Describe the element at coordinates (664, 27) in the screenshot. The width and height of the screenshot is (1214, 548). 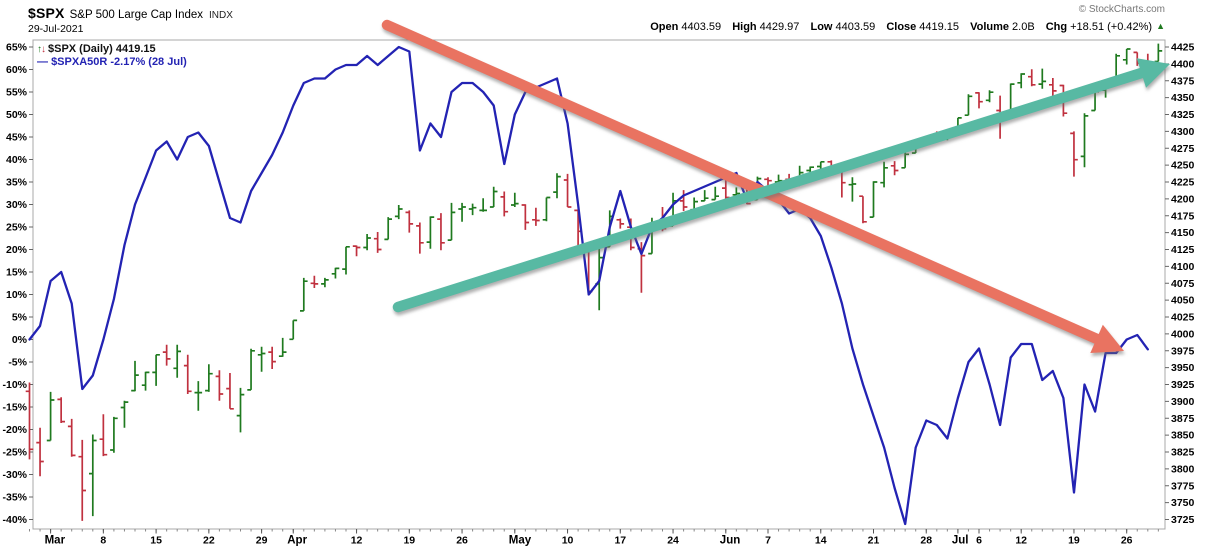
I see `open-label: Open` at that location.